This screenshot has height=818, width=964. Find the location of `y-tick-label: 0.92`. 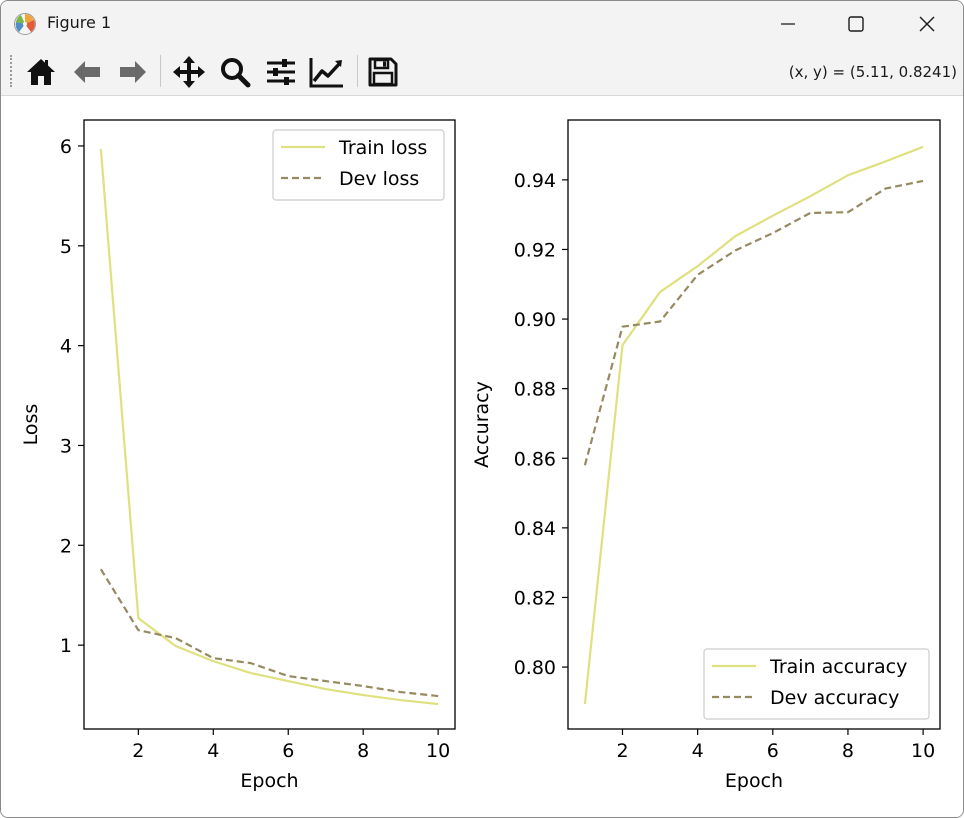

y-tick-label: 0.92 is located at coordinates (535, 250).